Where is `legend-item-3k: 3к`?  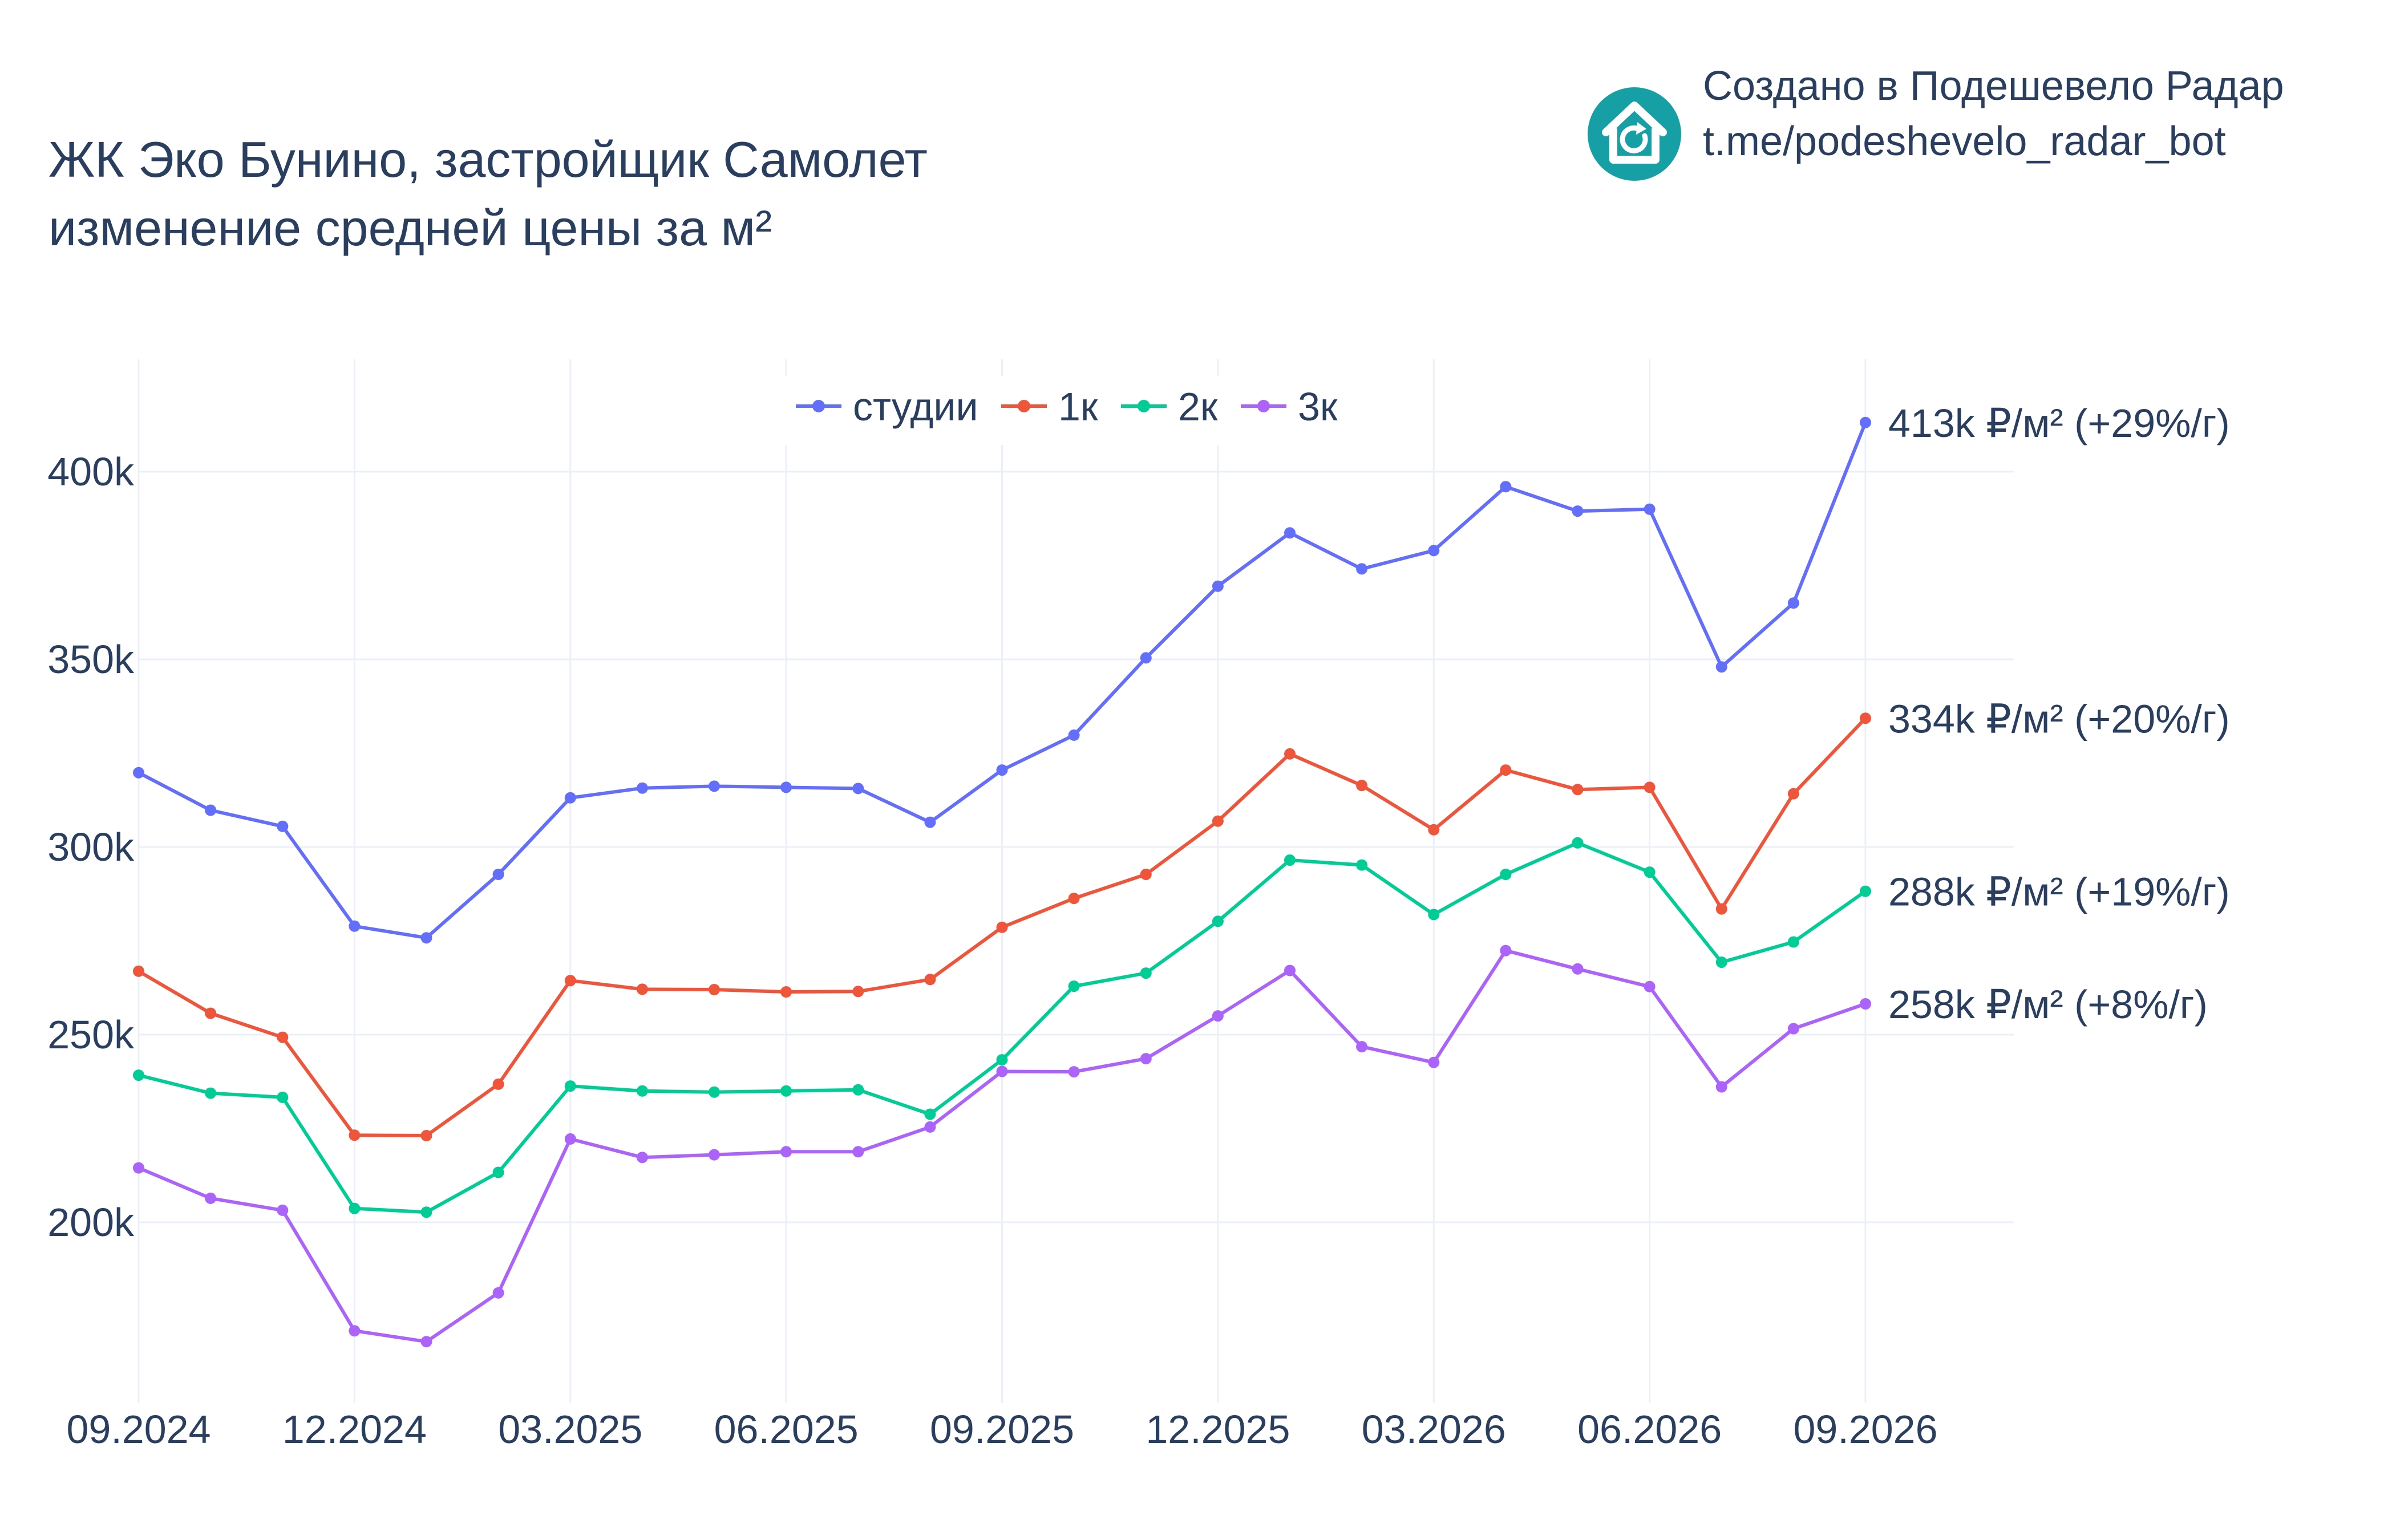 legend-item-3k: 3к is located at coordinates (1289, 407).